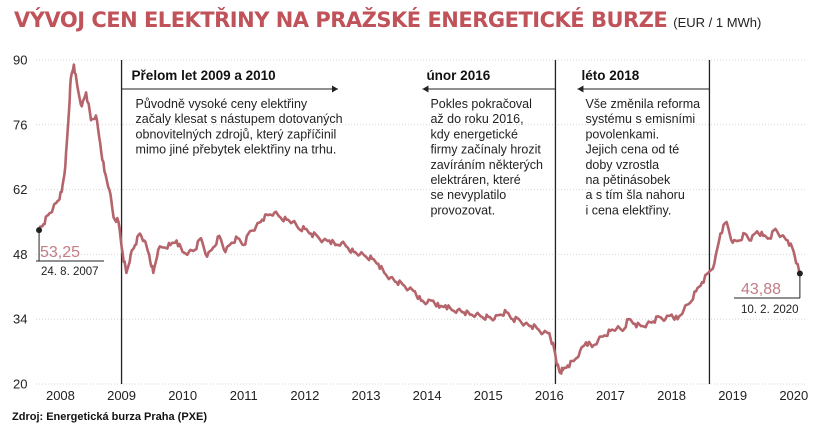 This screenshot has height=436, width=820. Describe the element at coordinates (204, 75) in the screenshot. I see `annotation-heading-1: Přelom let 2009 a 2010` at that location.